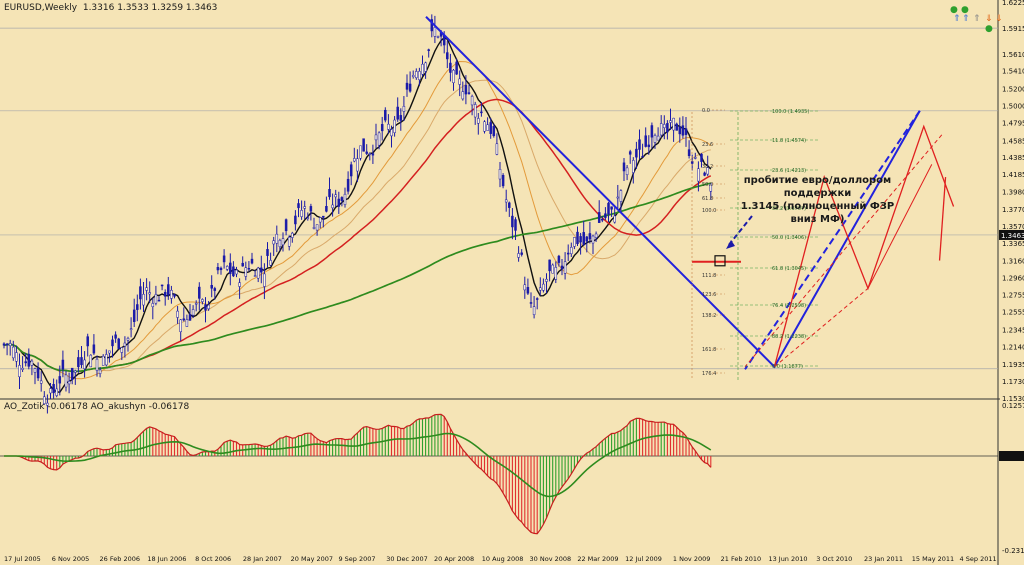 The height and width of the screenshot is (565, 1024). I want to click on date-tick-label: 23 Jan 2011, so click(883, 559).